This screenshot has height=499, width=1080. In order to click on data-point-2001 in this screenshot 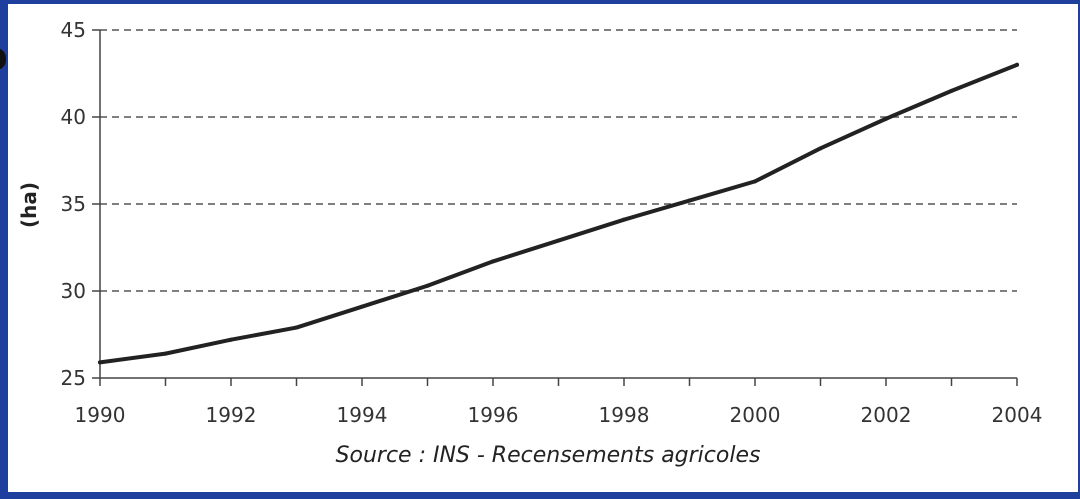, I will do `click(820, 148)`.